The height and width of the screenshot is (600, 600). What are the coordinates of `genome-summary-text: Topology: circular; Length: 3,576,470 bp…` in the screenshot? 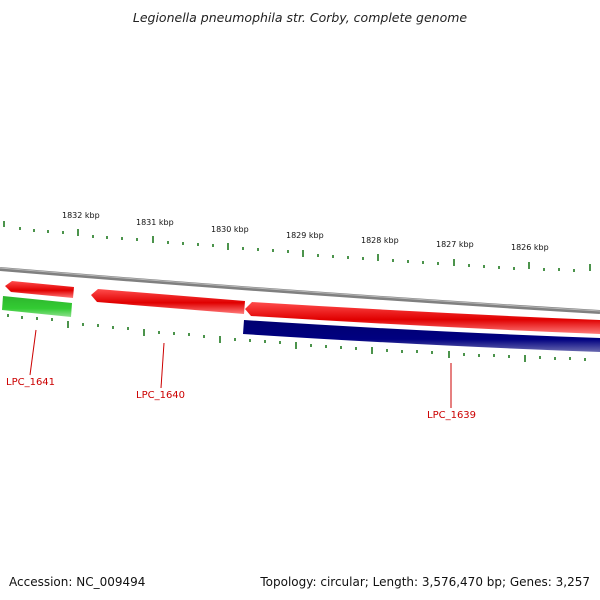 It's located at (425, 582).